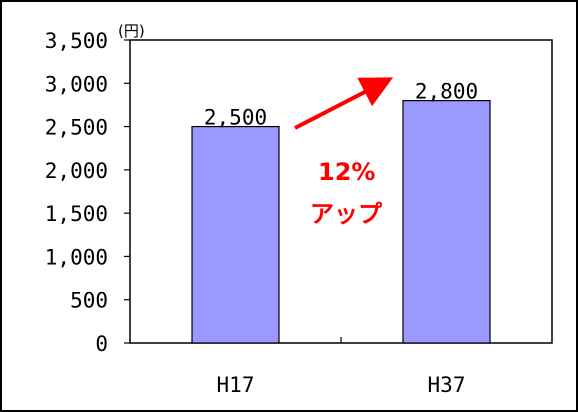 The height and width of the screenshot is (412, 578). Describe the element at coordinates (446, 221) in the screenshot. I see `bar-h37` at that location.